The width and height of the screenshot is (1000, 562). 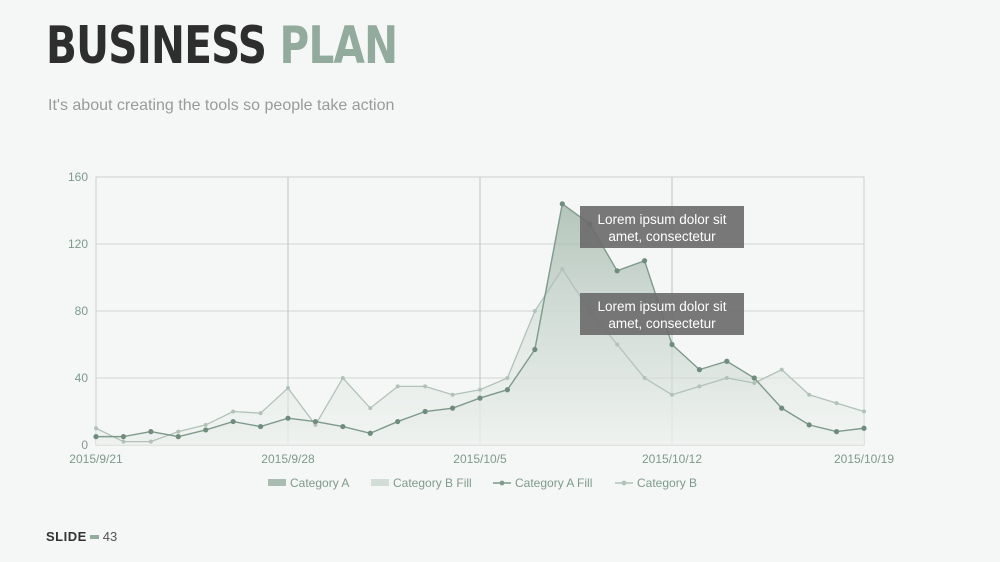 I want to click on slide-accent-bar, so click(x=94, y=536).